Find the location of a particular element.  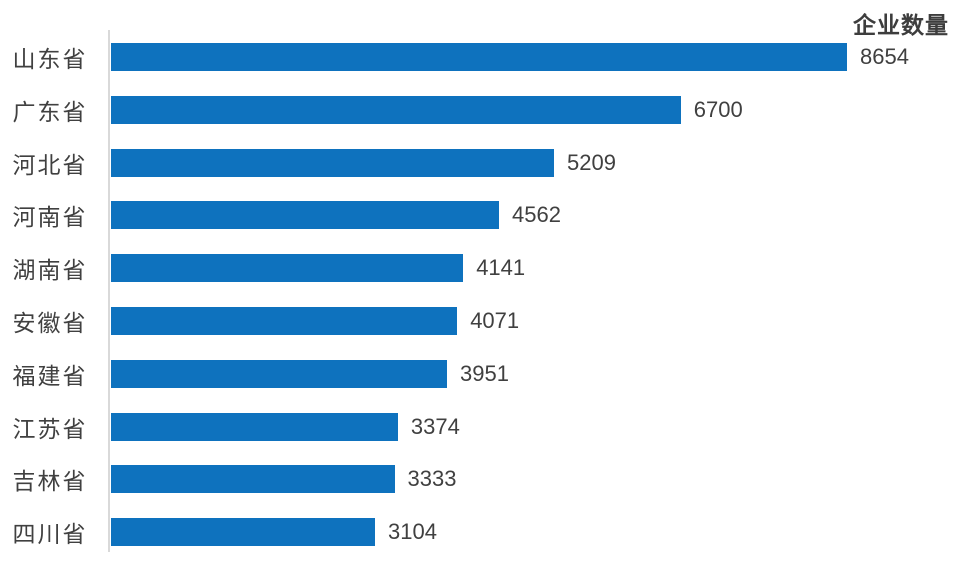

bar-row: 河北省 5209 is located at coordinates (479, 163).